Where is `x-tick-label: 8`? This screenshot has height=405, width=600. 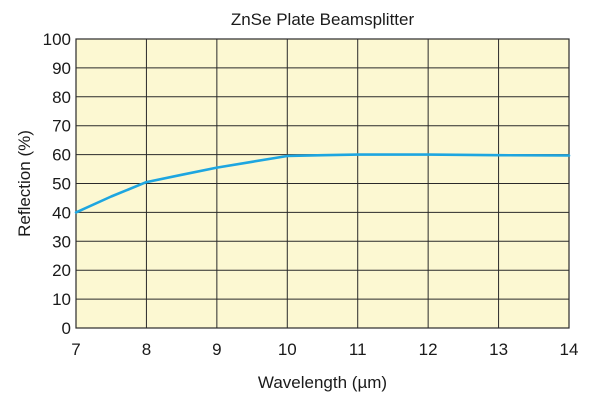
x-tick-label: 8 is located at coordinates (146, 349).